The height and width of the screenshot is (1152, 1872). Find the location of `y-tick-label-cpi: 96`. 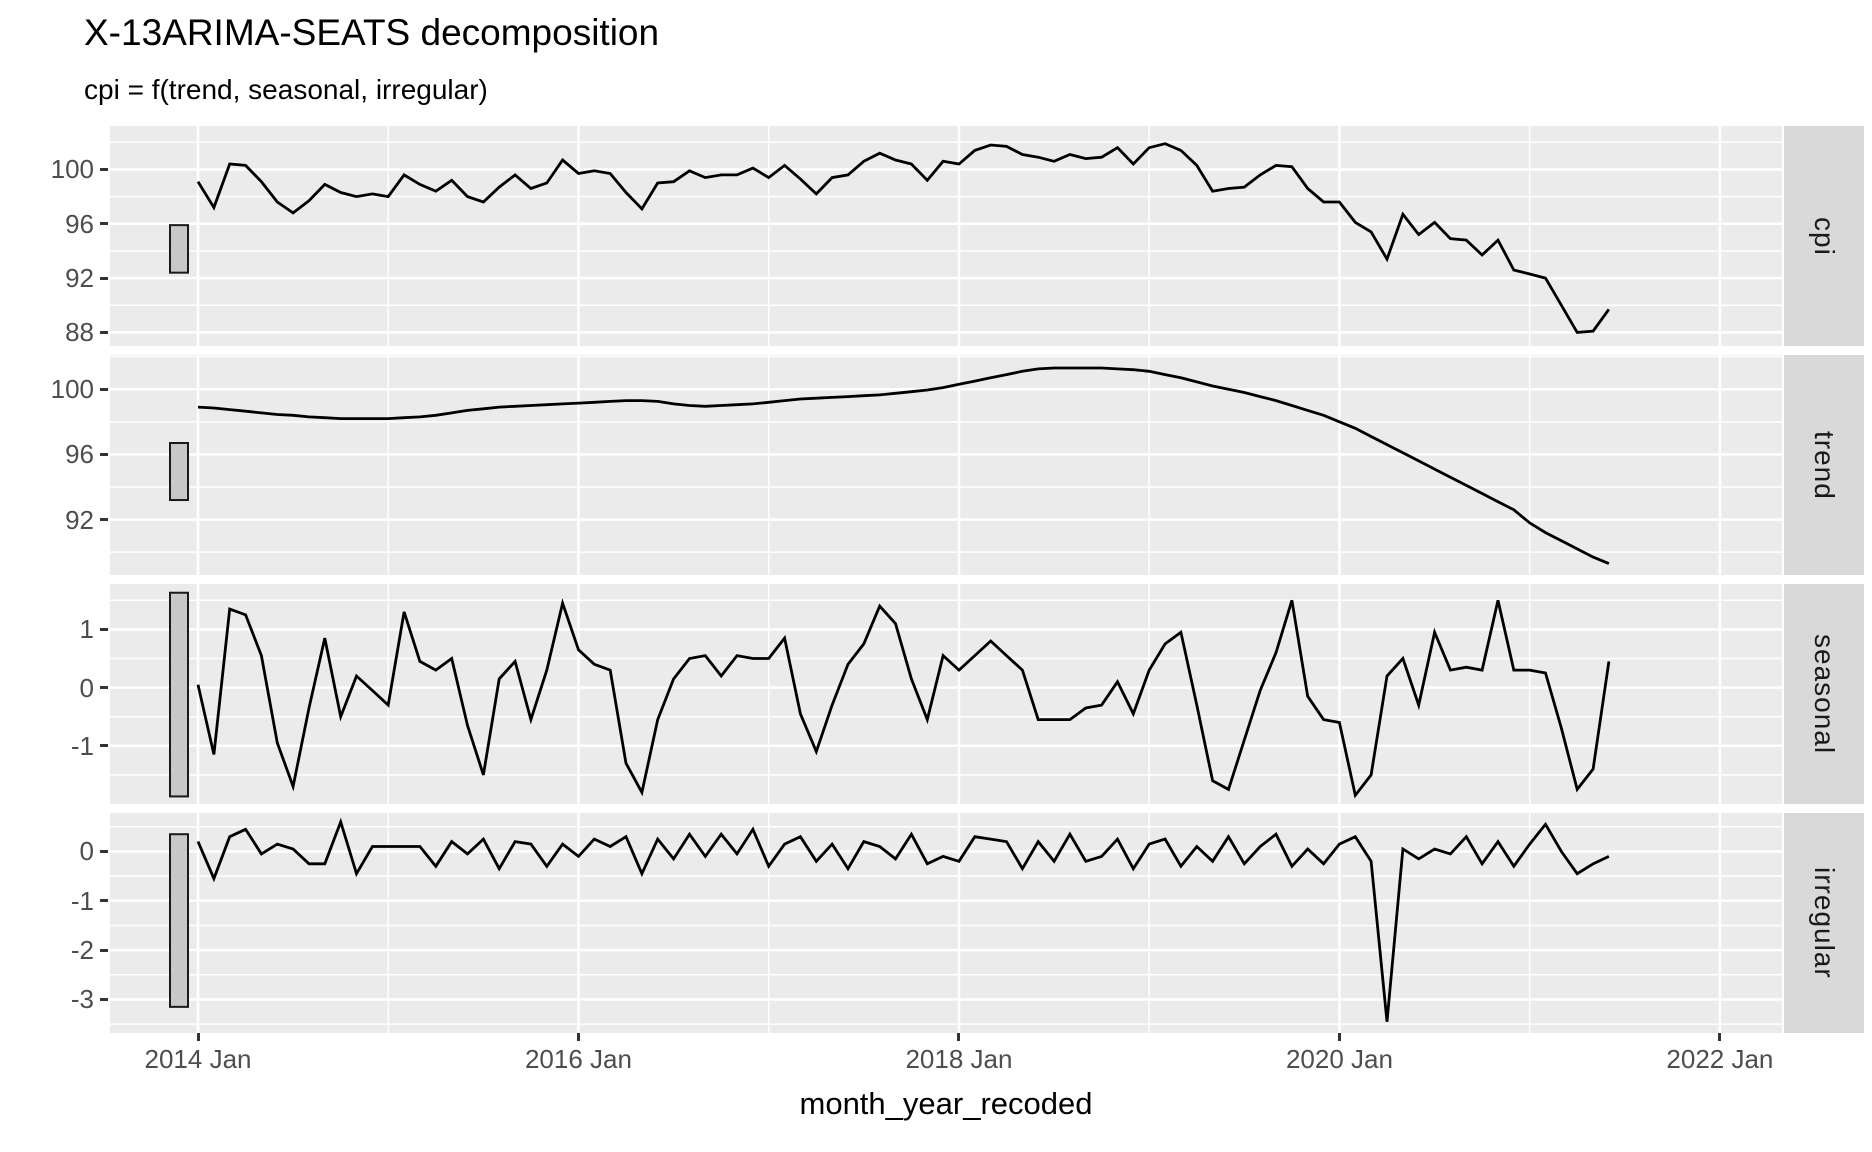

y-tick-label-cpi: 96 is located at coordinates (79, 223).